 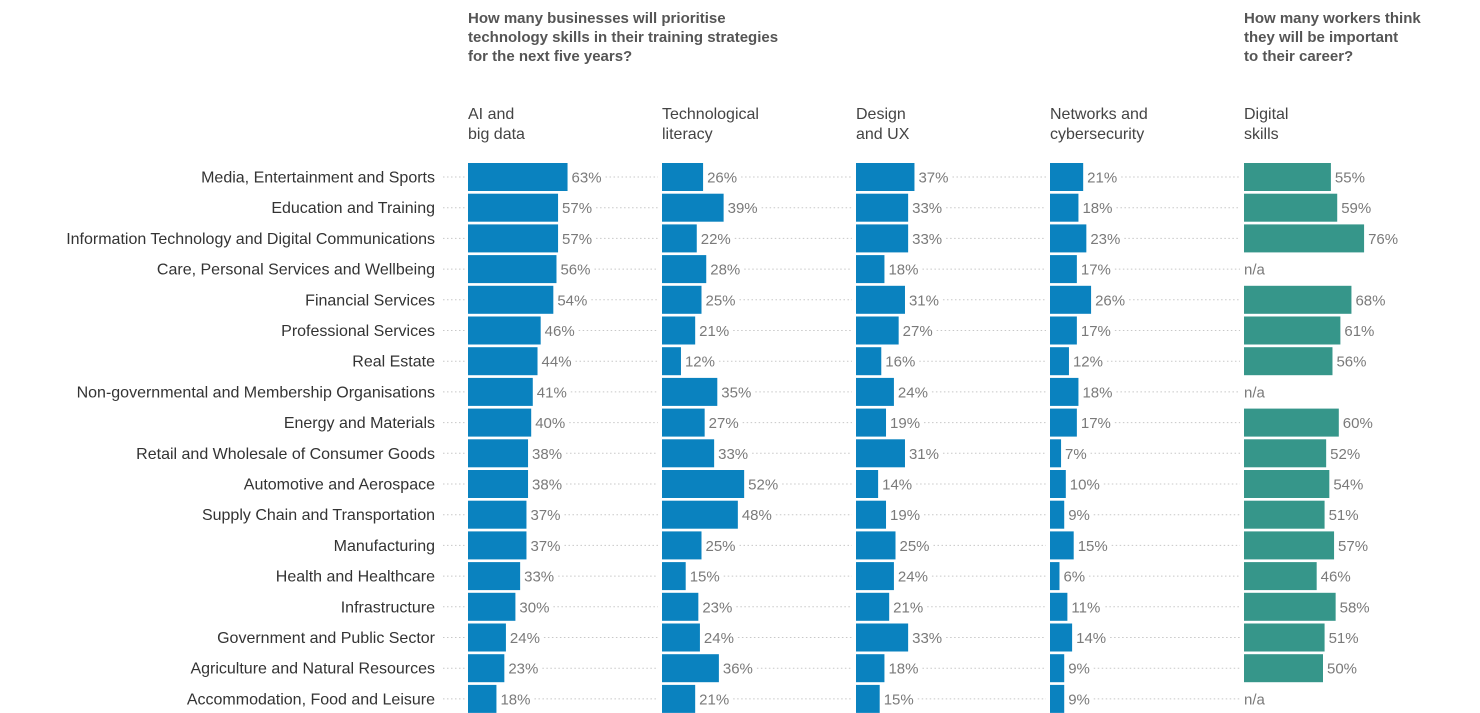 I want to click on value-label-ai-and-big-data: 37%, so click(x=545, y=546).